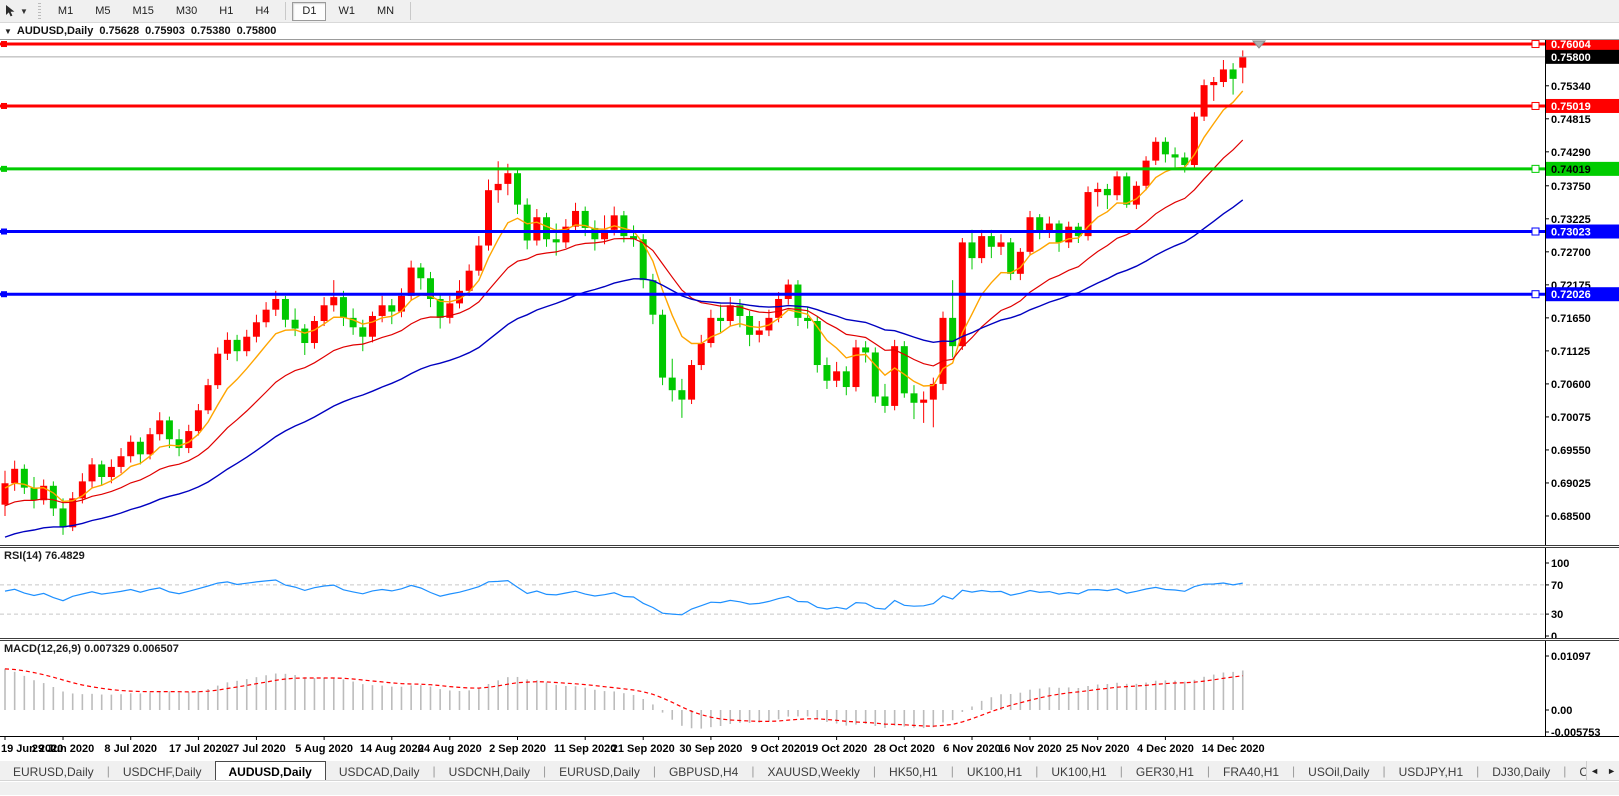 This screenshot has height=796, width=1619. Describe the element at coordinates (8, 31) in the screenshot. I see `symbol-collapse-icon: ▼` at that location.